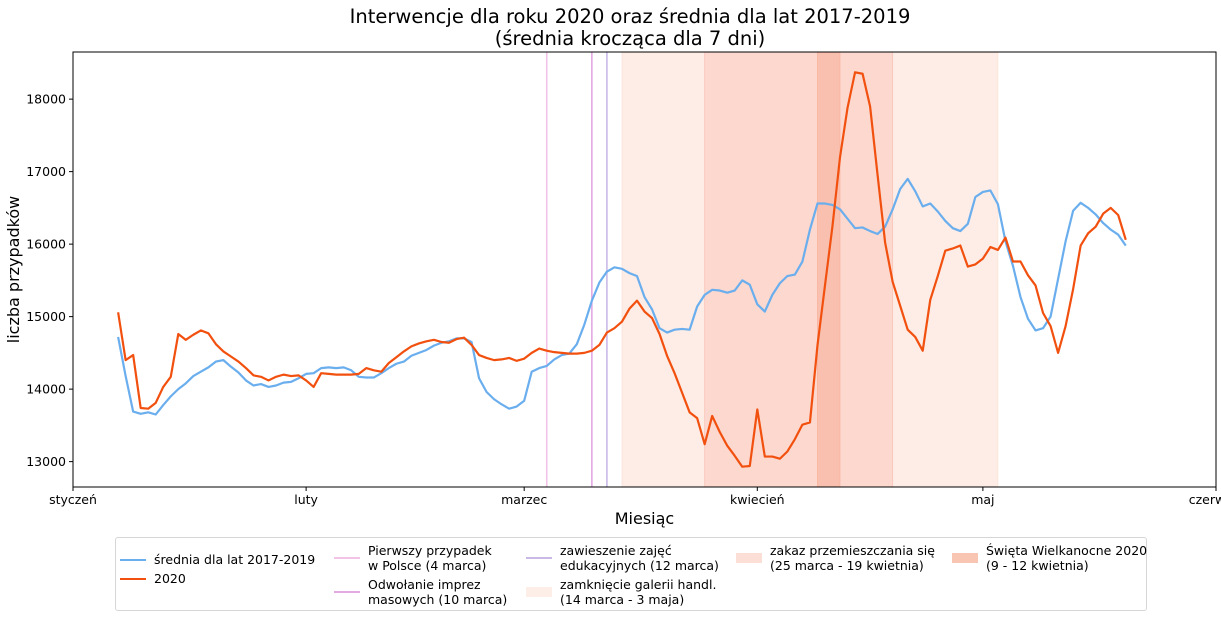 This screenshot has width=1221, height=637. I want to click on legend-swatch-first-case, so click(347, 558).